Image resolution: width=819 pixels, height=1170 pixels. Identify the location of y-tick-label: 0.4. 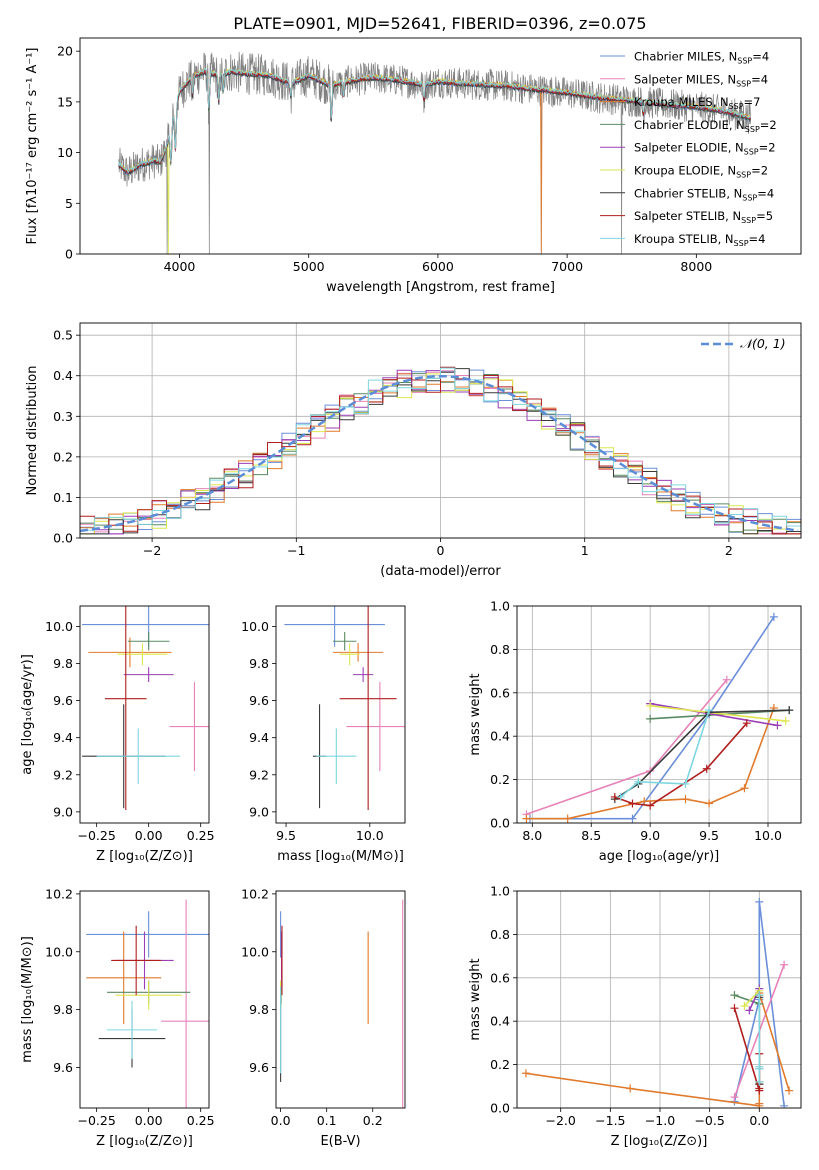
(500, 1021).